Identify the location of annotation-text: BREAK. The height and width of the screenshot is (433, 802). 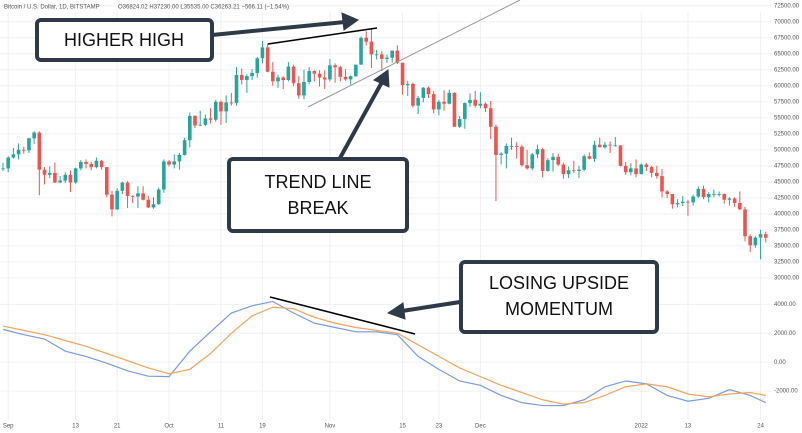
(317, 208).